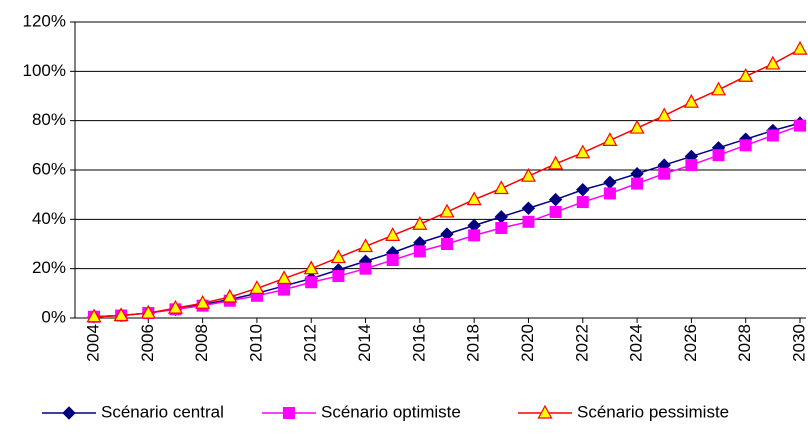 This screenshot has height=434, width=808. Describe the element at coordinates (53, 316) in the screenshot. I see `y-tick-label: 0%` at that location.